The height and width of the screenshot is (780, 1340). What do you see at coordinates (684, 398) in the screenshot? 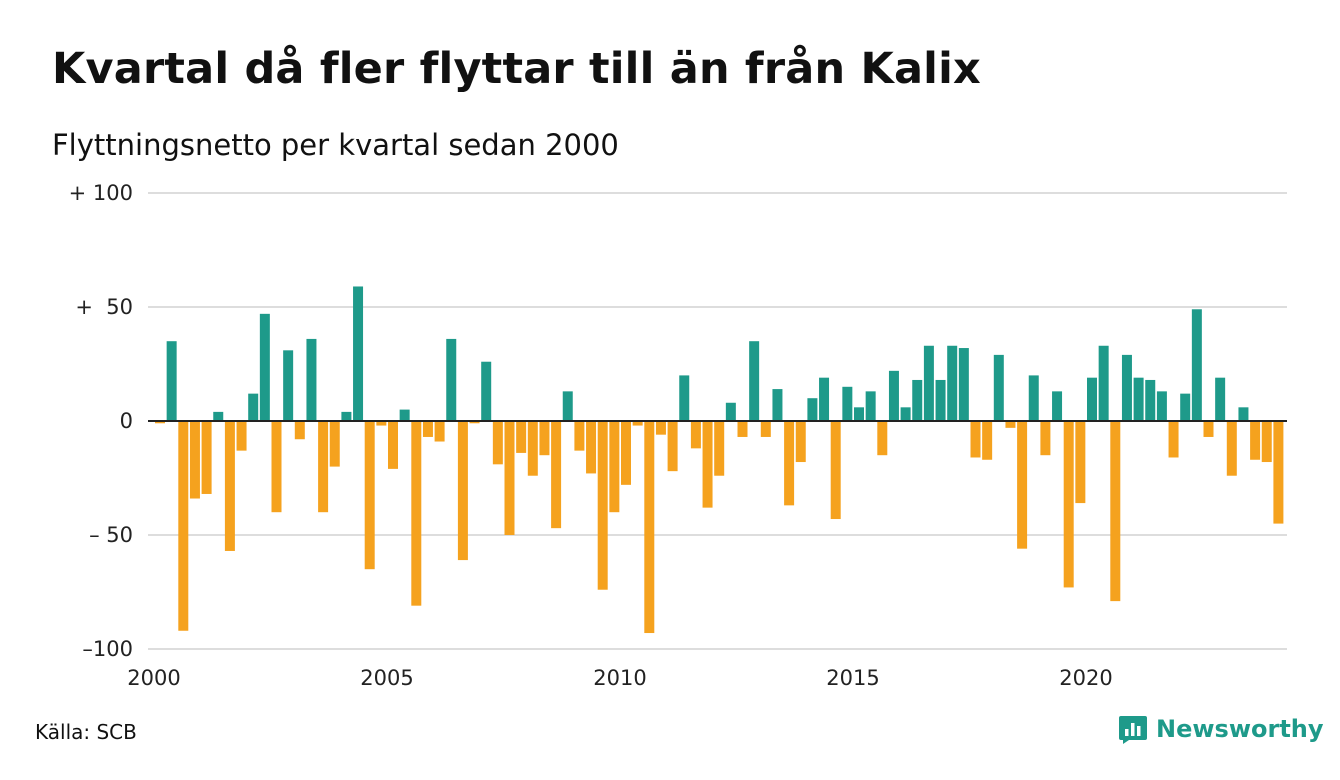
I see `bar: 2011 Q2: 20` at bounding box center [684, 398].